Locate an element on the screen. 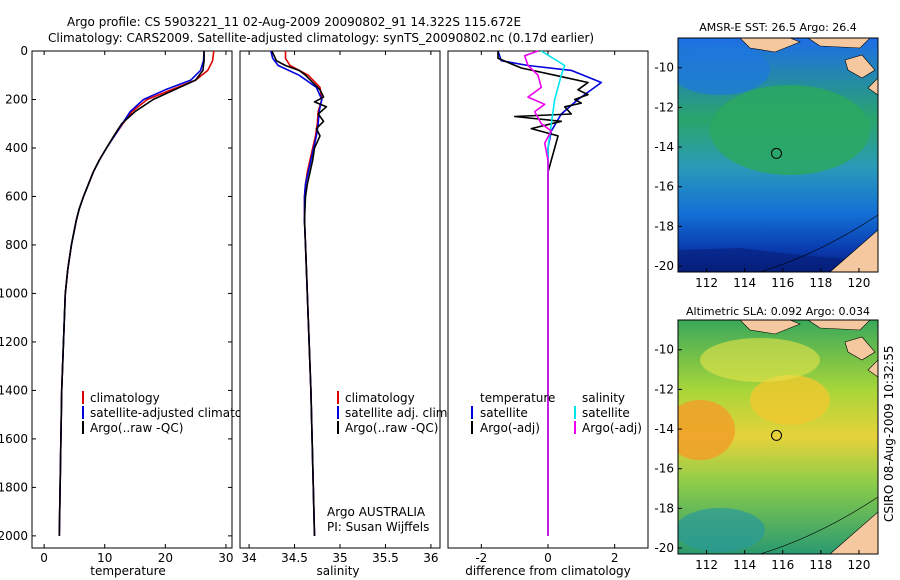  difference-legend-header-salinity: salinity is located at coordinates (603, 398).